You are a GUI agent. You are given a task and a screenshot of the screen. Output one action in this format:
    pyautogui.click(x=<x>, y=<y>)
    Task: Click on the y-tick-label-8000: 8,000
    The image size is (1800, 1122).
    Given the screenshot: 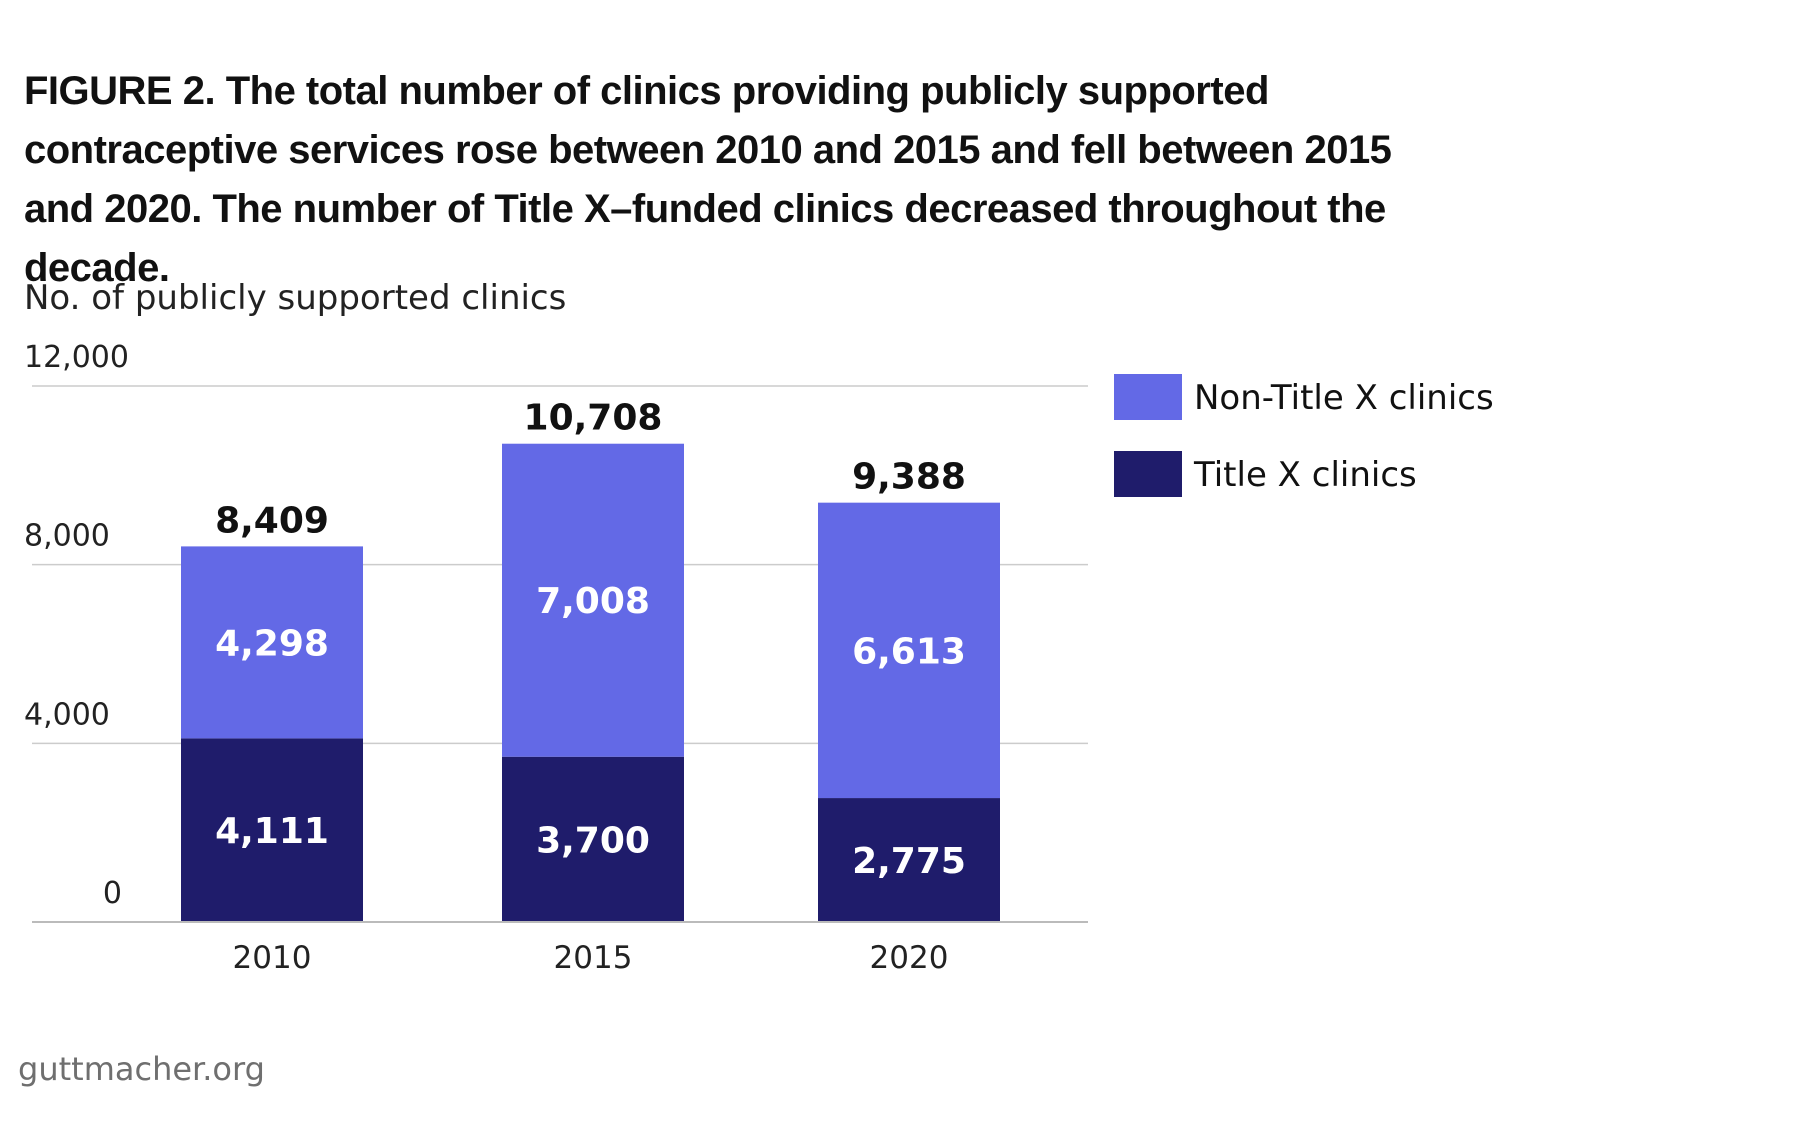 What is the action you would take?
    pyautogui.click(x=67, y=536)
    